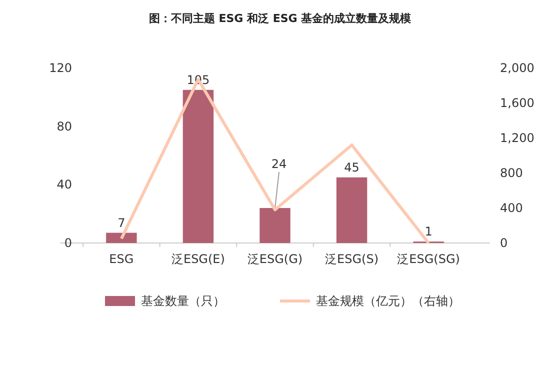 The width and height of the screenshot is (560, 371). Describe the element at coordinates (122, 223) in the screenshot. I see `data-label: 7` at that location.